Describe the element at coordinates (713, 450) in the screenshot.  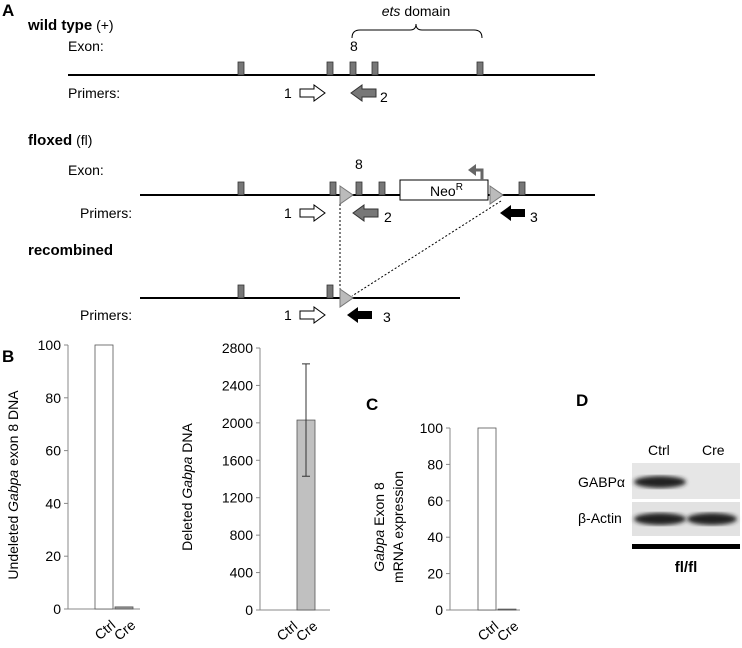
I see `lane-label: Cre` at that location.